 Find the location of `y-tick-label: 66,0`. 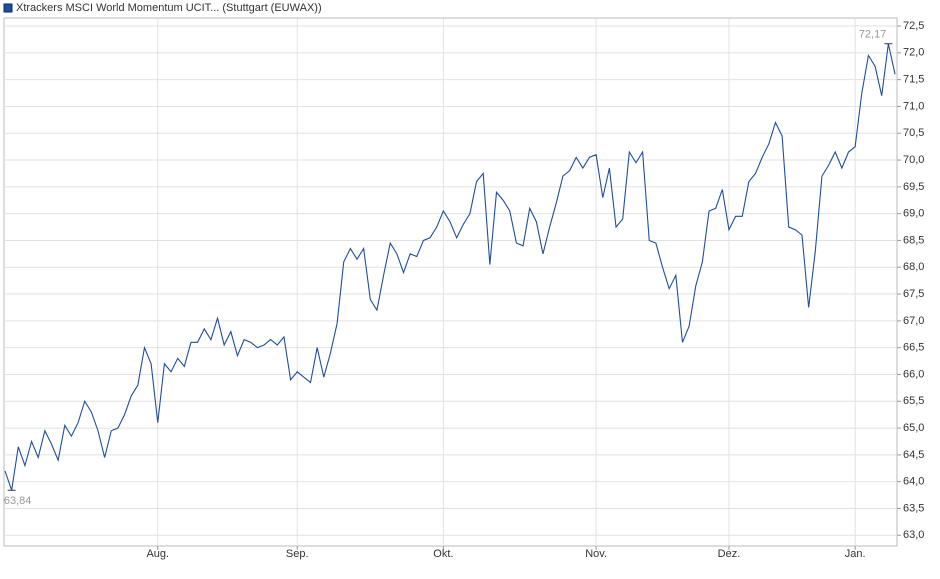

y-tick-label: 66,0 is located at coordinates (913, 374).